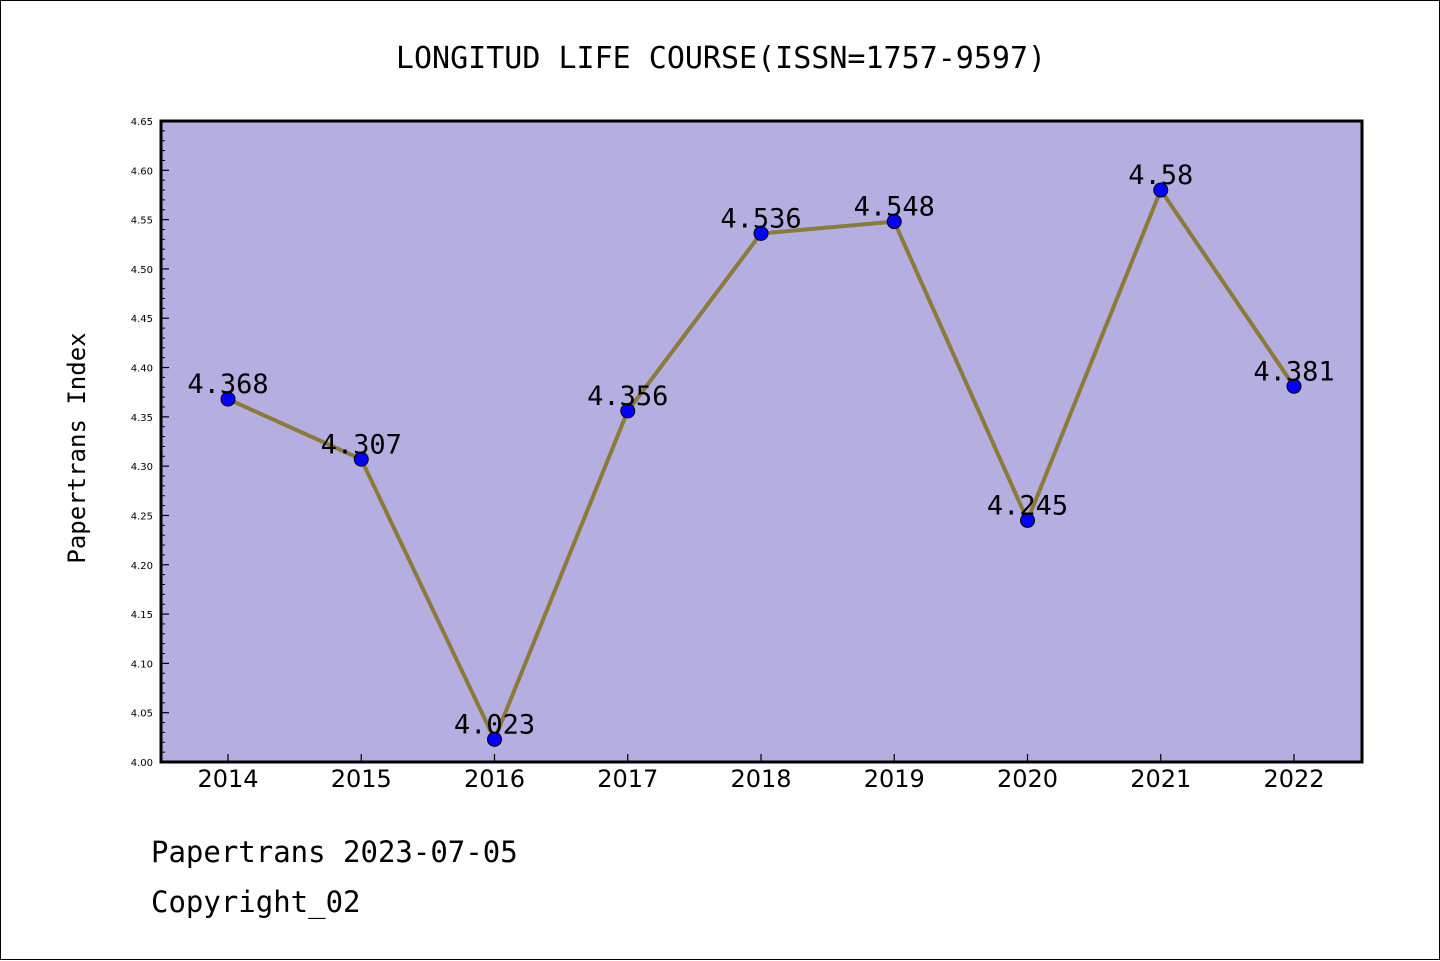 This screenshot has height=961, width=1440. I want to click on data-label: 4.023, so click(494, 724).